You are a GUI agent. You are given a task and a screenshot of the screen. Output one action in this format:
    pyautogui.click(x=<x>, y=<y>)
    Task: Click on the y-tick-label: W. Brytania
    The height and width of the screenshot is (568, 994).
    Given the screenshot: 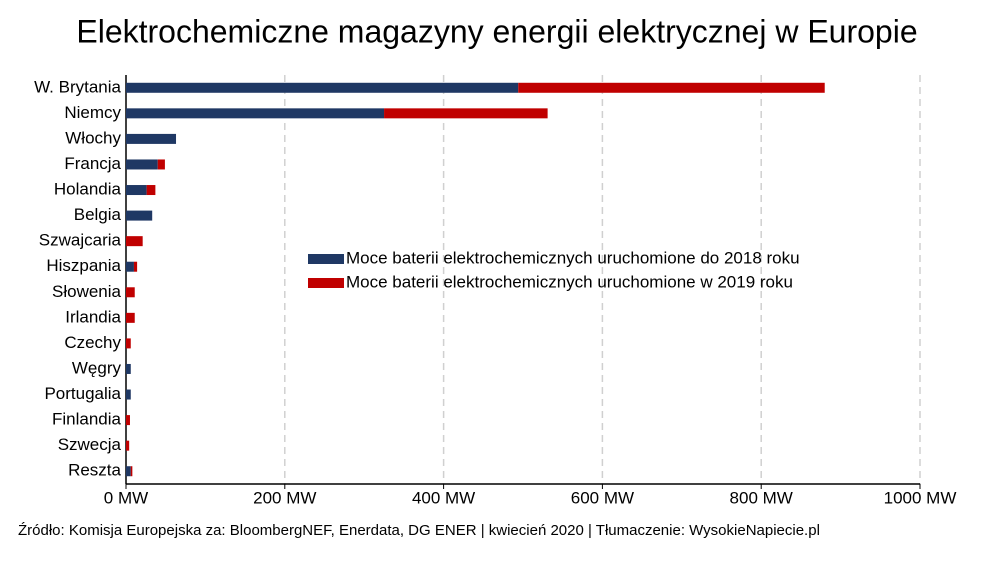 What is the action you would take?
    pyautogui.click(x=77, y=86)
    